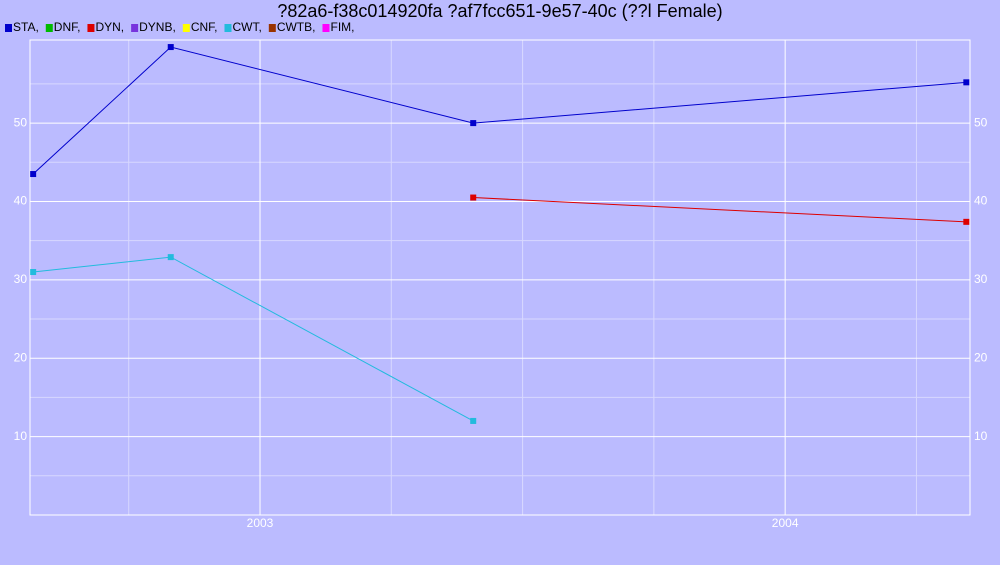 The width and height of the screenshot is (1000, 565). I want to click on y2-tick-label: 30, so click(981, 279).